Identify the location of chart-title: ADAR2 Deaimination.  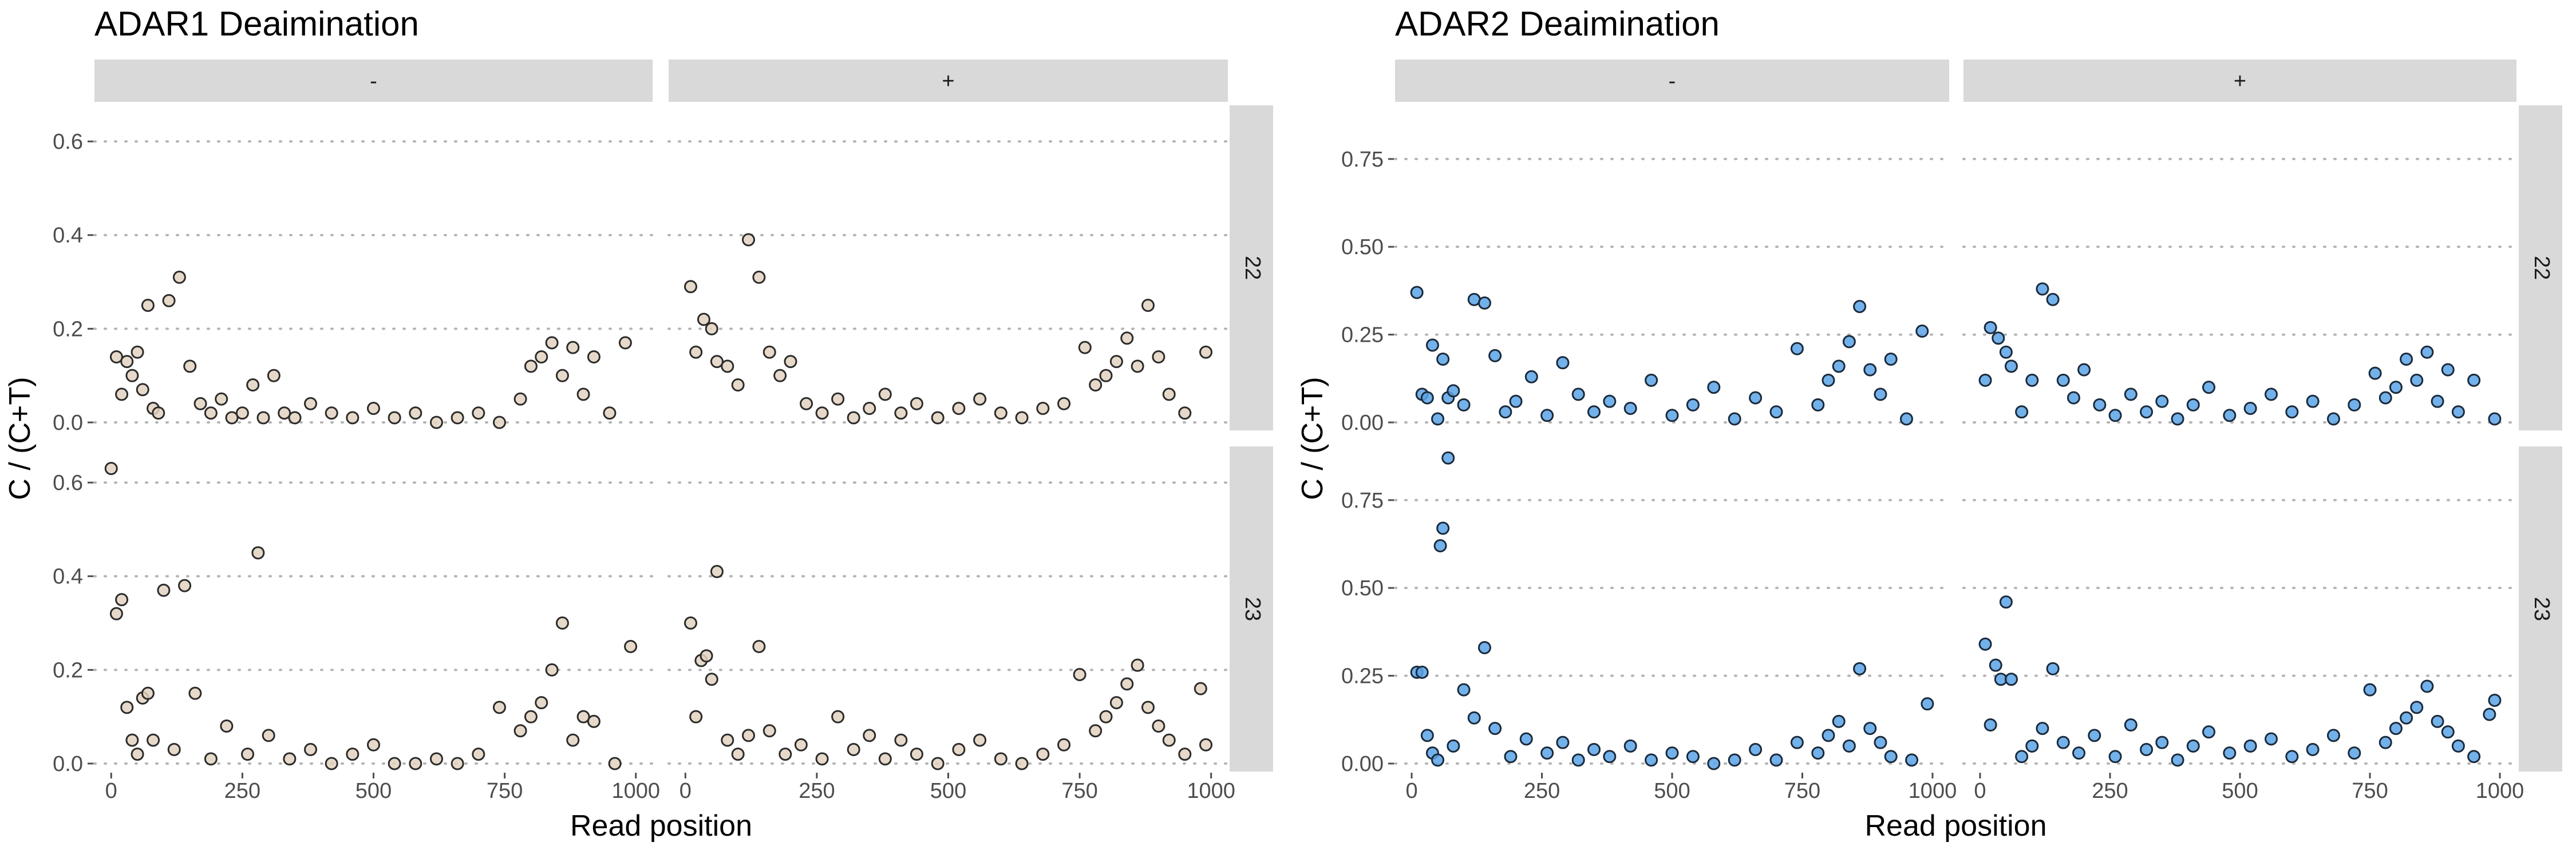
(1557, 24).